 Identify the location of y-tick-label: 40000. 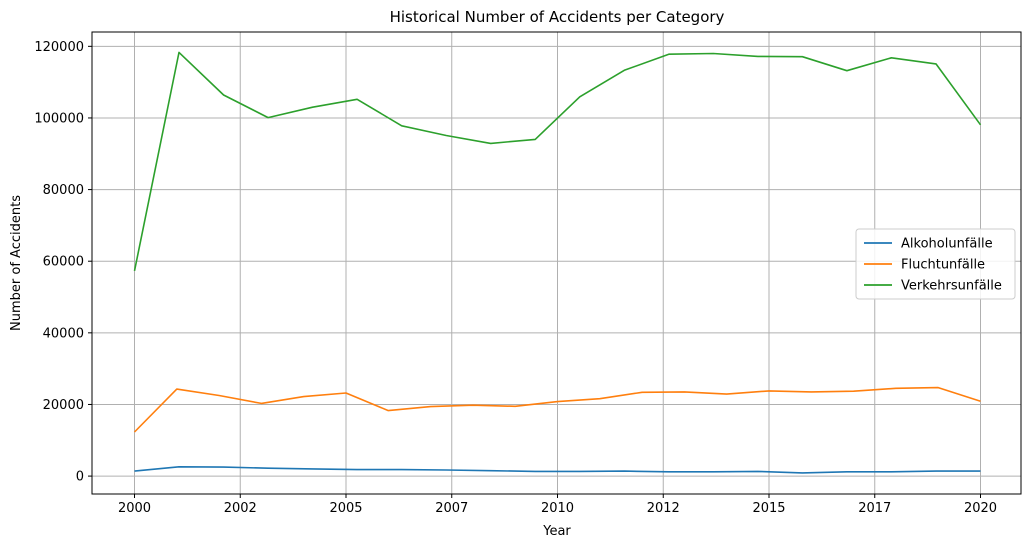
(63, 333).